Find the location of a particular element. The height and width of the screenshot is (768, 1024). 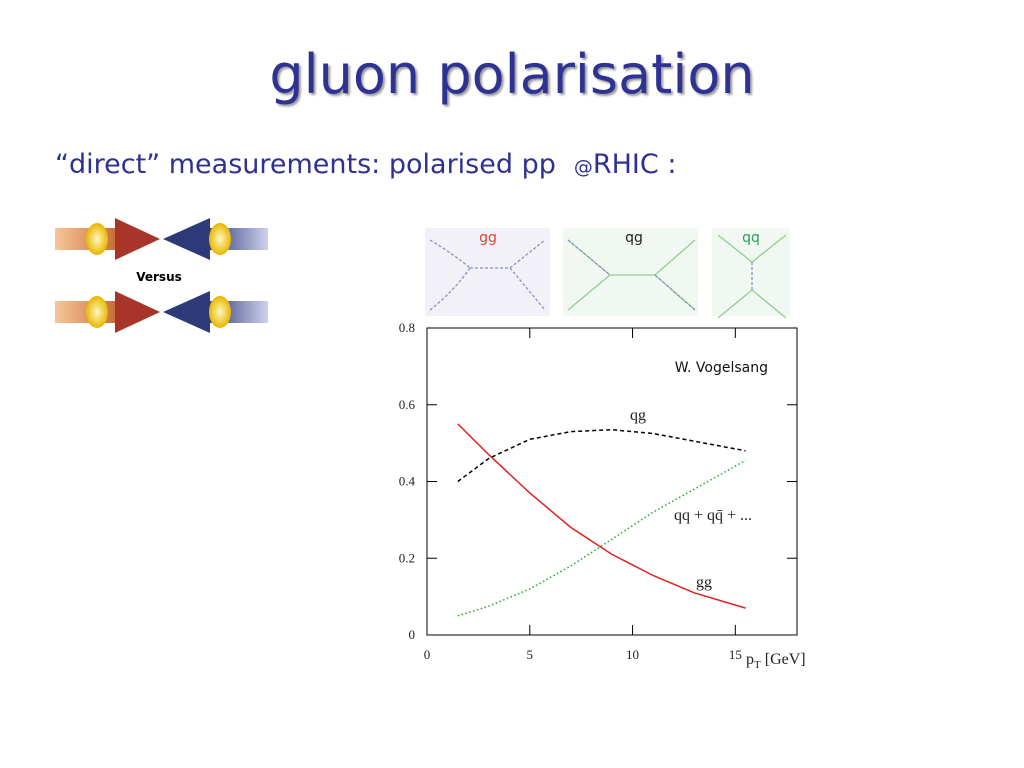

versus-label: Versus is located at coordinates (159, 277).